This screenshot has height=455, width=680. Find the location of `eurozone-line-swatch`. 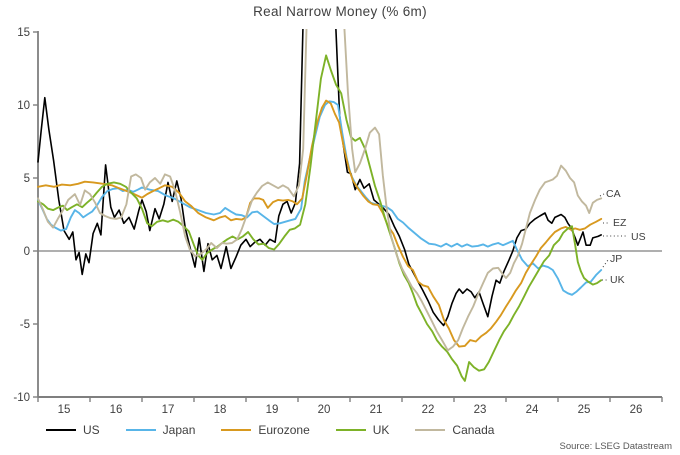

eurozone-line-swatch is located at coordinates (236, 430).